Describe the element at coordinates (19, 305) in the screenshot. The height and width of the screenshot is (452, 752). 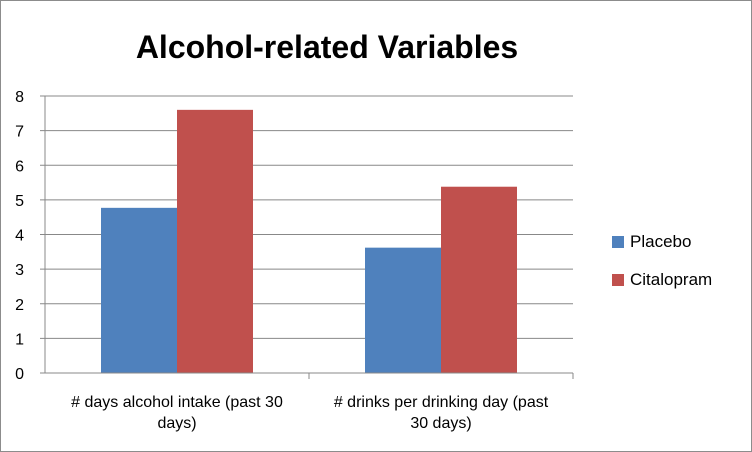
I see `y-tick-label-2: 2` at that location.